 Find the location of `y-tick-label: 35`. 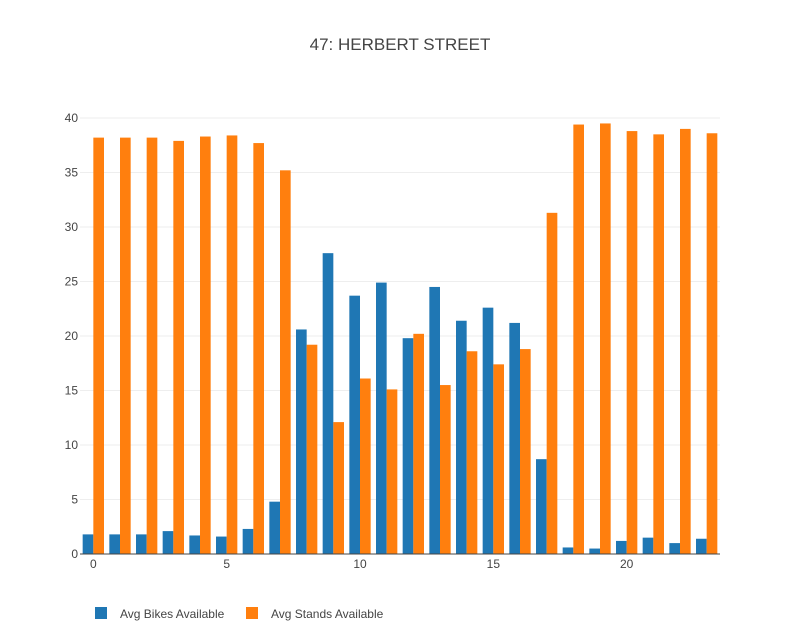

y-tick-label: 35 is located at coordinates (72, 173).